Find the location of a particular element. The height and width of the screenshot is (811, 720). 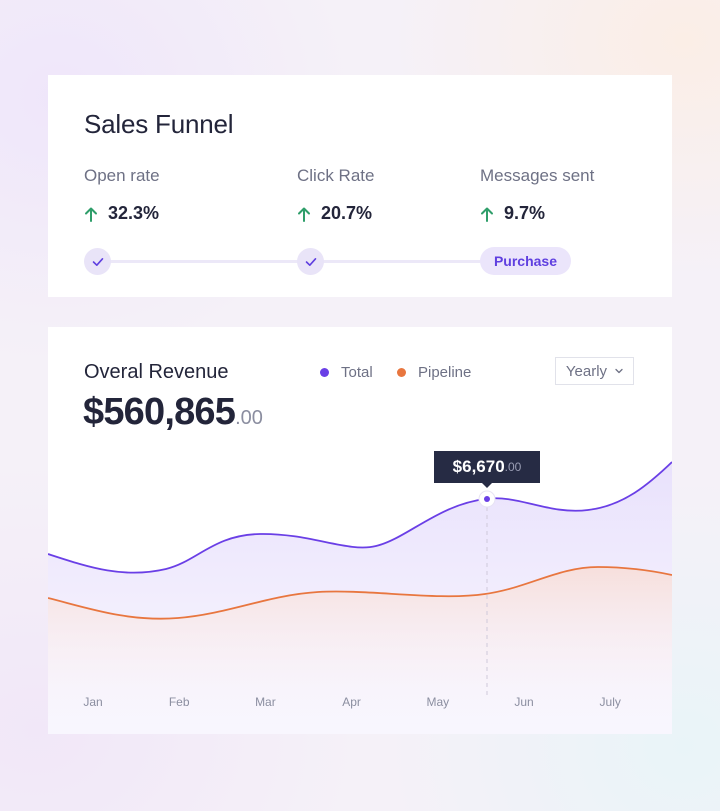

metric-value: 20.7% is located at coordinates (347, 213).